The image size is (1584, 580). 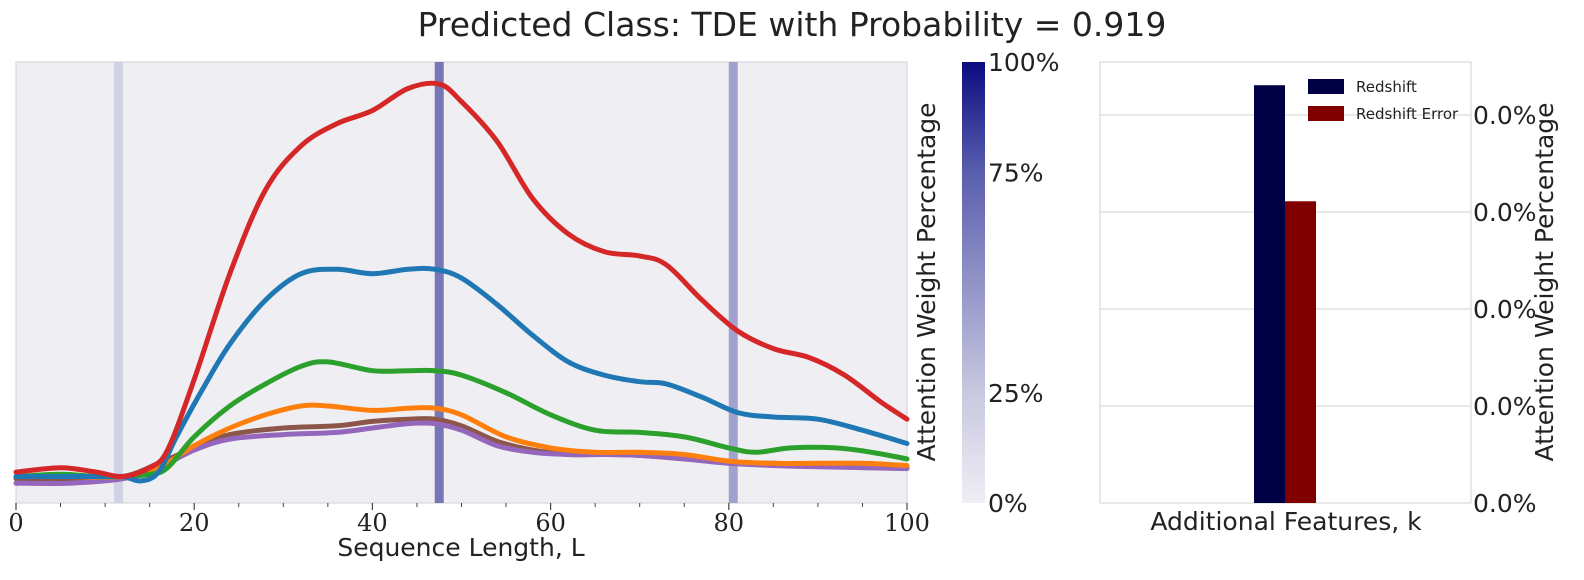 What do you see at coordinates (372, 523) in the screenshot?
I see `x-tick-label: 40` at bounding box center [372, 523].